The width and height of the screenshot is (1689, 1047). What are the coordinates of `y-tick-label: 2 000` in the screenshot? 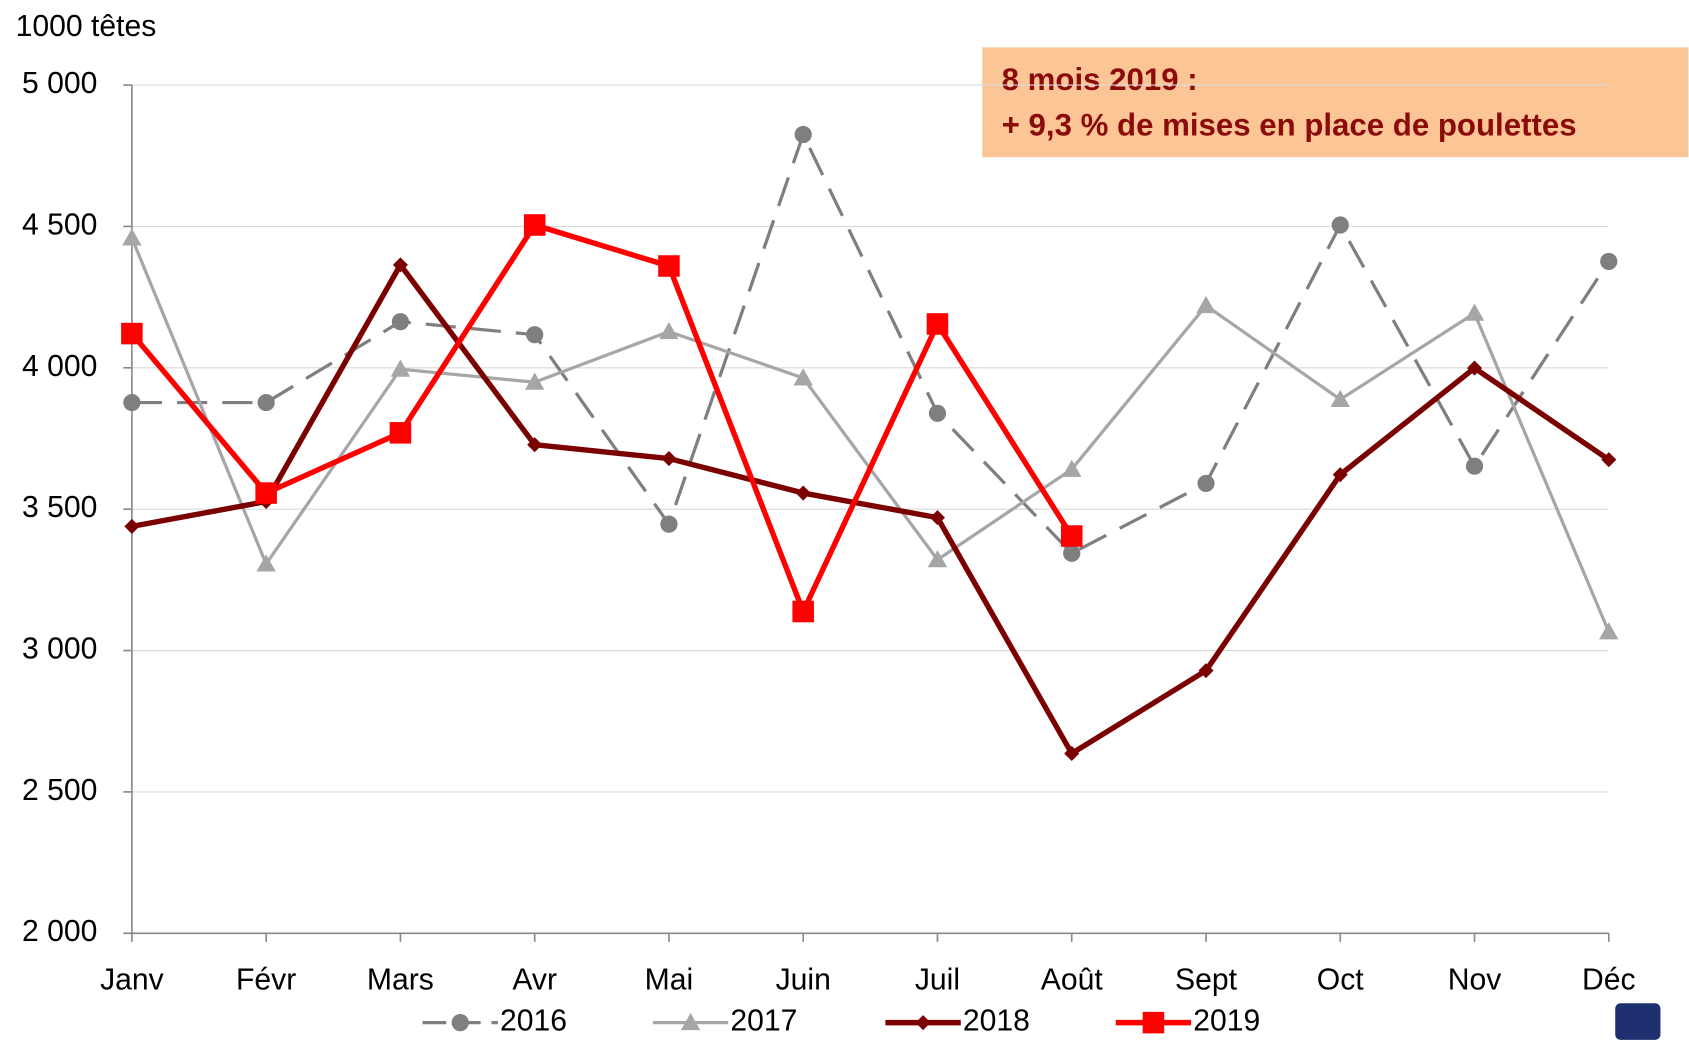 It's located at (59, 931).